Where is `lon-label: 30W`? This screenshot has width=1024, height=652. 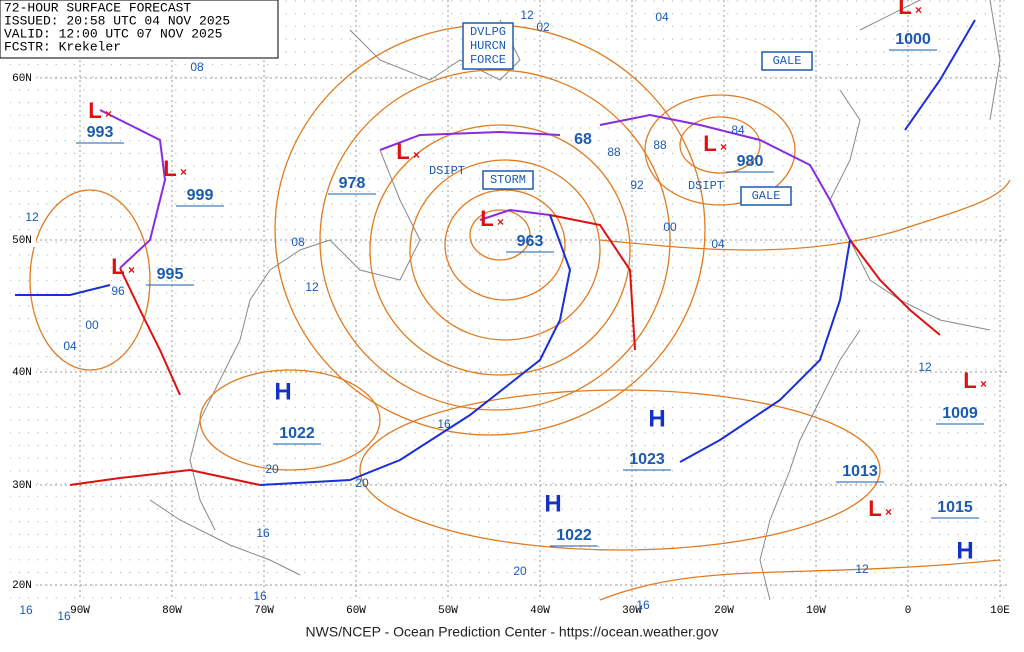
lon-label: 30W is located at coordinates (632, 611).